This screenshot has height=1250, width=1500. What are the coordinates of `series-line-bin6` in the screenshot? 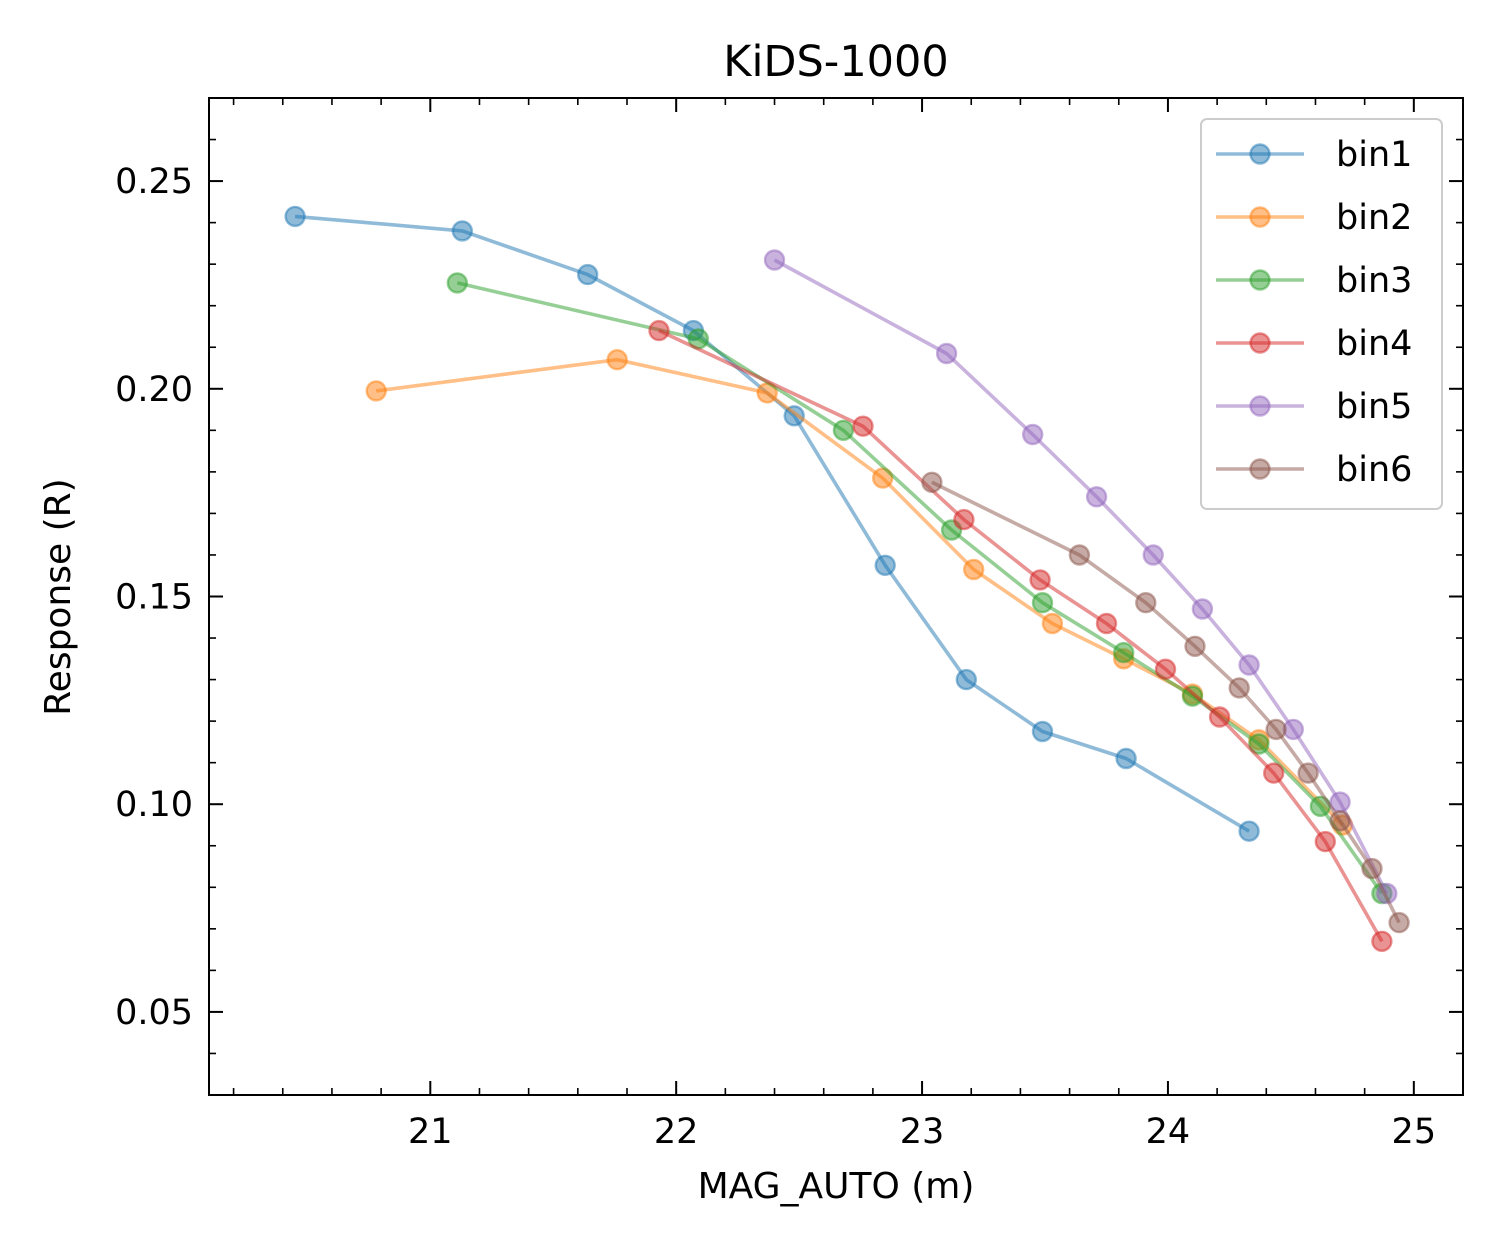 It's located at (1166, 702).